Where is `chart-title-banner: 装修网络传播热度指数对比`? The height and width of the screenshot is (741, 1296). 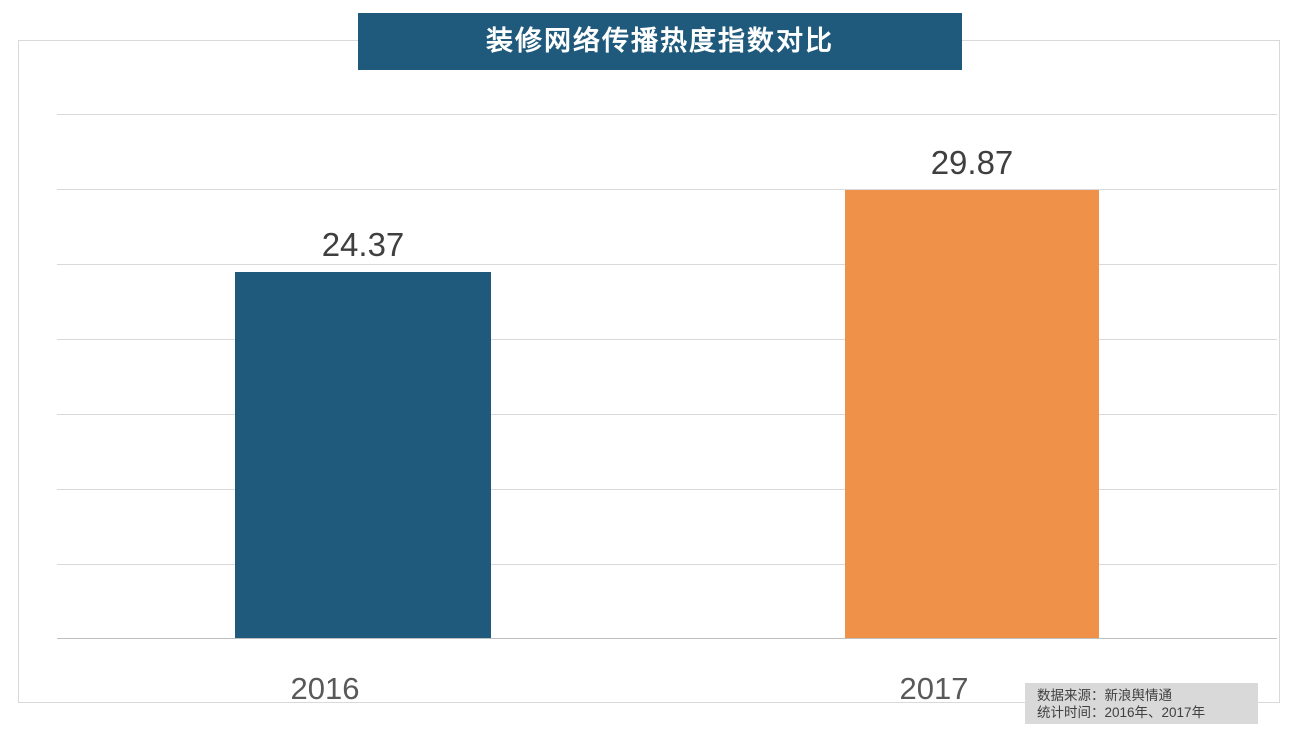 chart-title-banner: 装修网络传播热度指数对比 is located at coordinates (660, 41).